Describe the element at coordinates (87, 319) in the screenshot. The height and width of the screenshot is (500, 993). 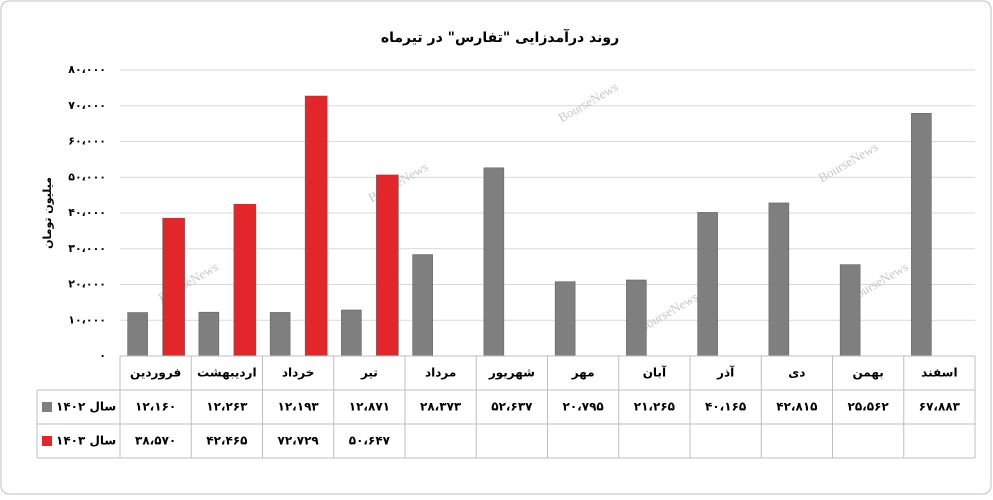
I see `y-tick-label: ۱۰،۰۰۰` at that location.